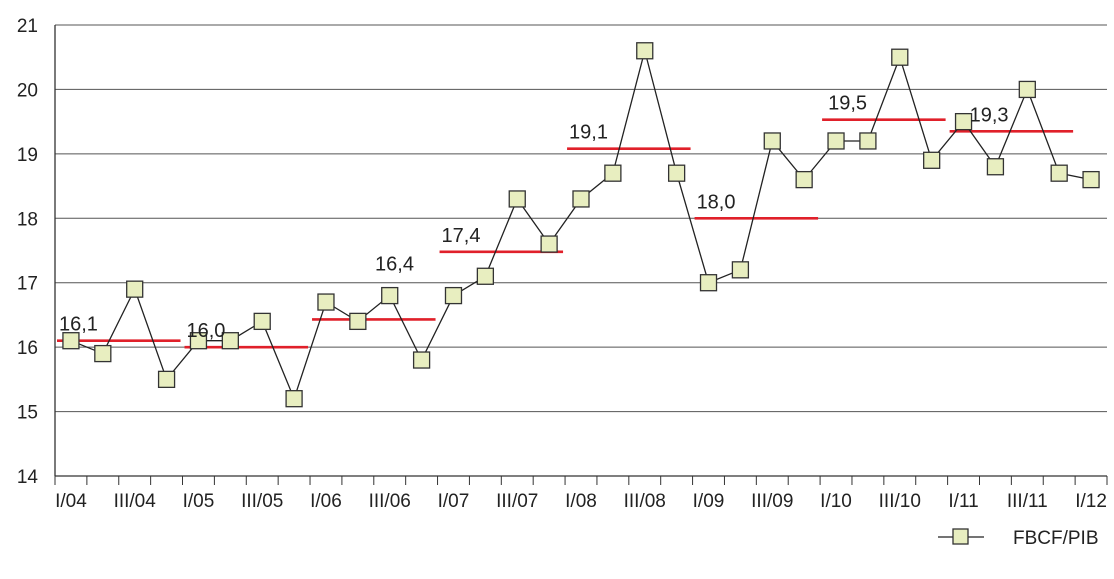 The width and height of the screenshot is (1114, 579). What do you see at coordinates (390, 501) in the screenshot?
I see `x-tick-label: III/06` at bounding box center [390, 501].